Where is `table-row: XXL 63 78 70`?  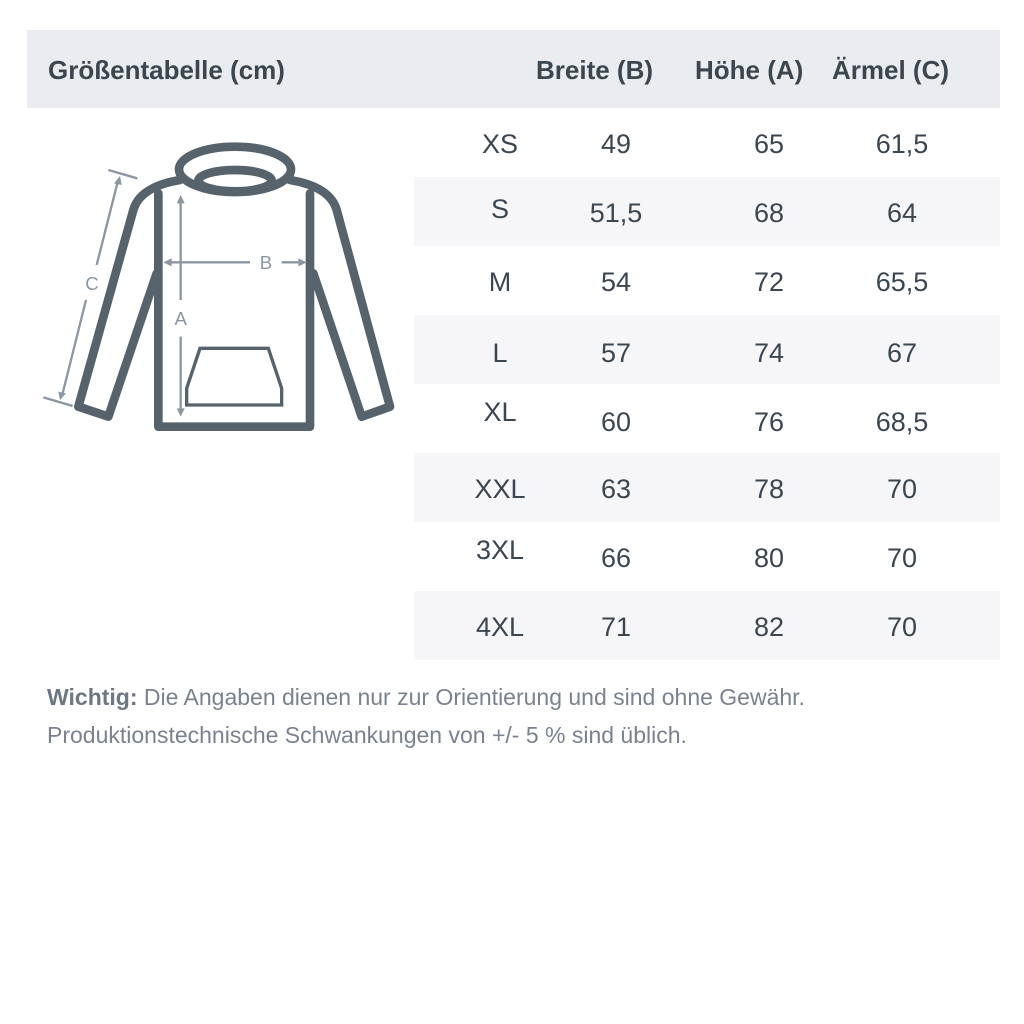
table-row: XXL 63 78 70 is located at coordinates (707, 487).